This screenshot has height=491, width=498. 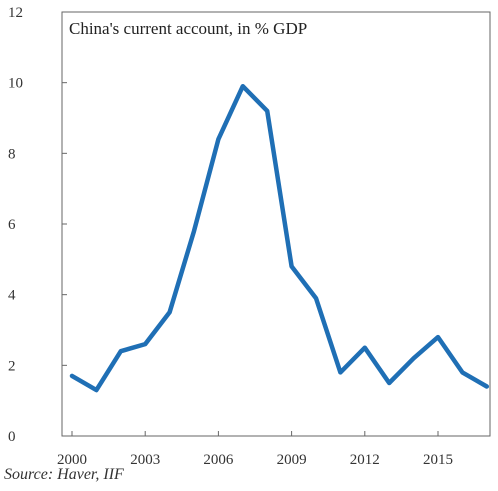 What do you see at coordinates (365, 460) in the screenshot?
I see `x-tick-label: 2012` at bounding box center [365, 460].